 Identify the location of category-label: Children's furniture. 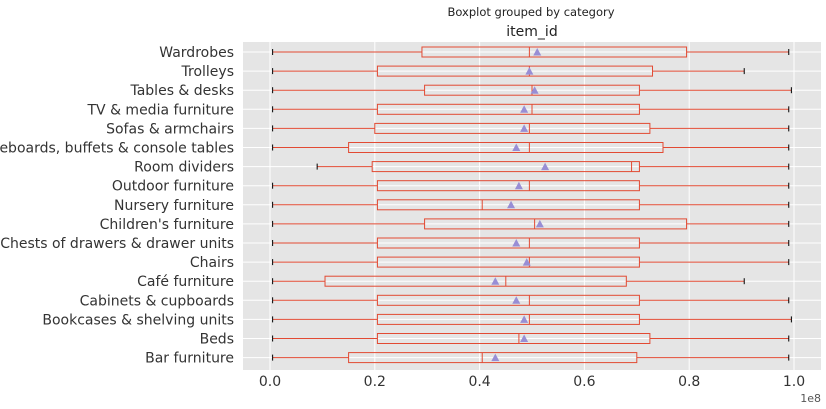
(167, 225).